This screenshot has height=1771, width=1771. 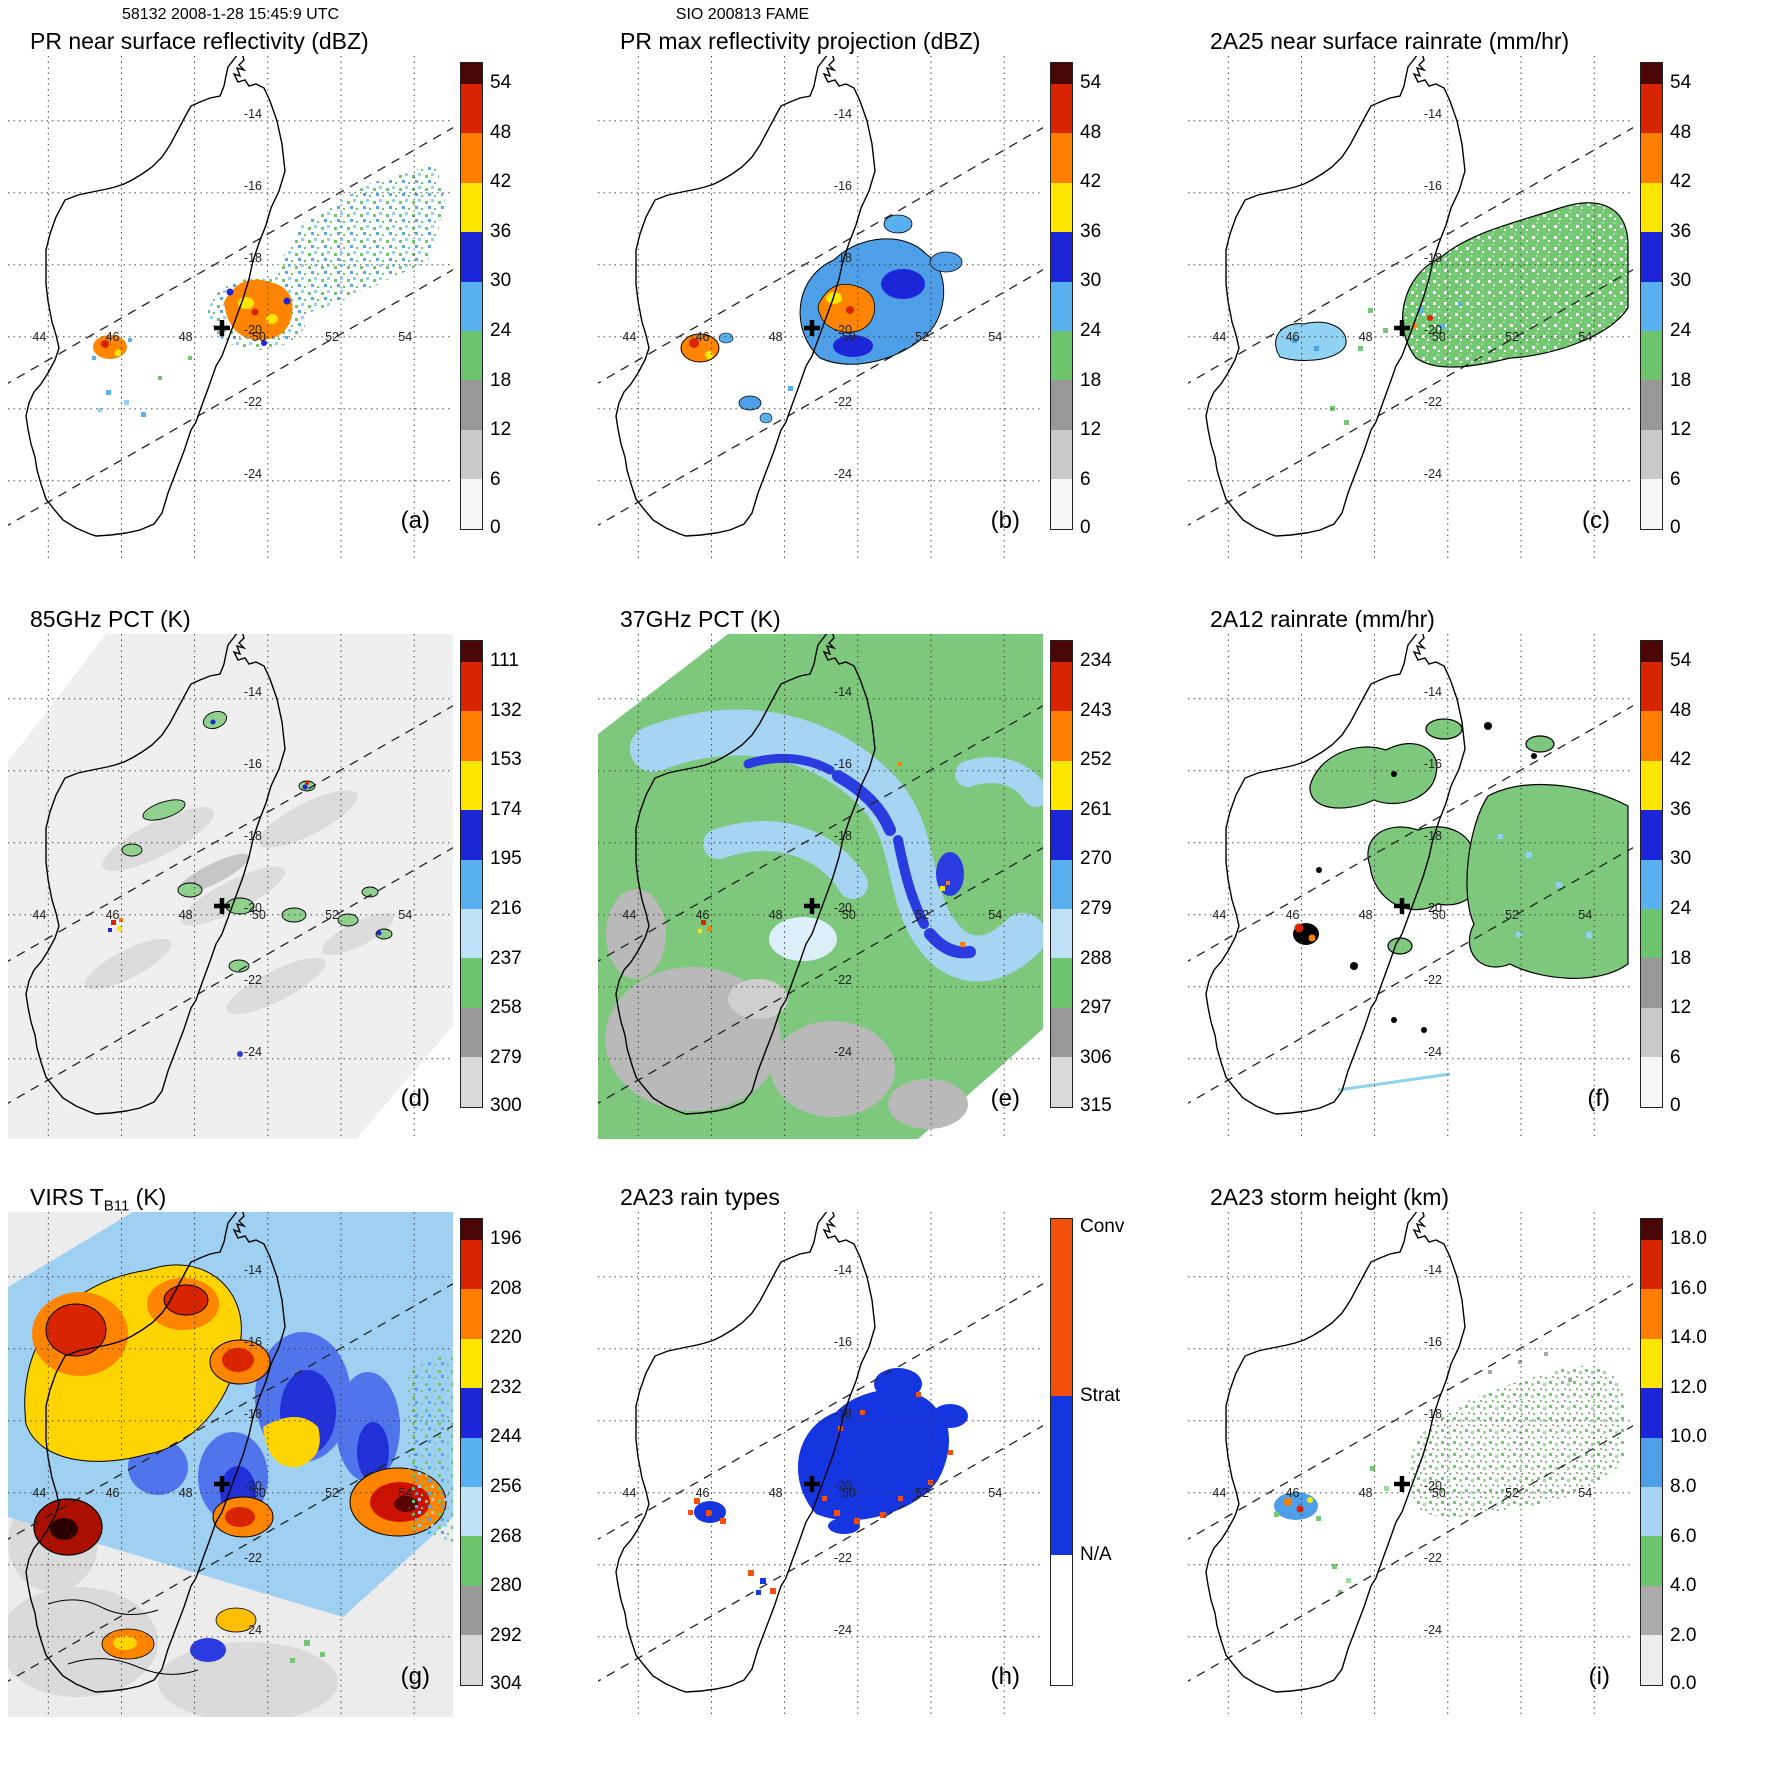 I want to click on colorbar-tick-label: 196, so click(x=506, y=1239).